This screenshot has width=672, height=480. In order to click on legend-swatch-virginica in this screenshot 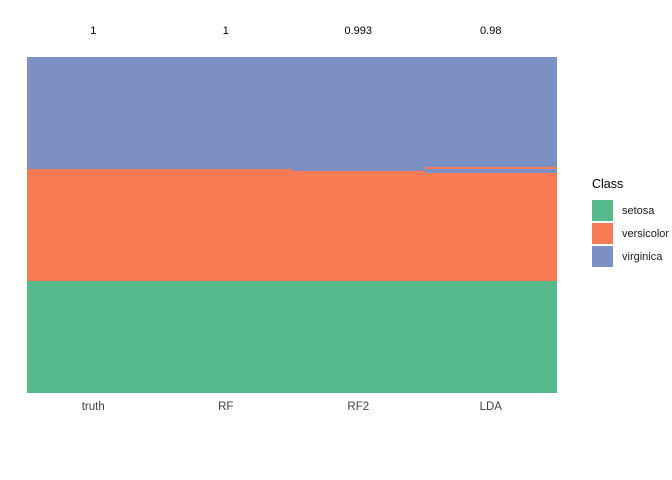, I will do `click(602, 256)`.